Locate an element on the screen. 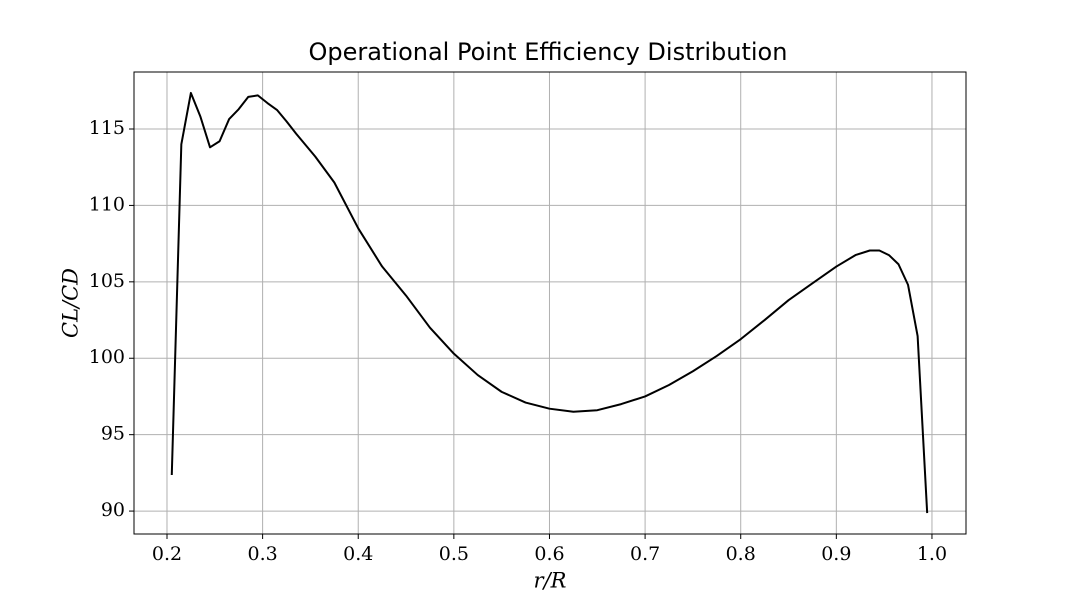 This screenshot has width=1073, height=600. x-tick-label: 0.9 is located at coordinates (836, 554).